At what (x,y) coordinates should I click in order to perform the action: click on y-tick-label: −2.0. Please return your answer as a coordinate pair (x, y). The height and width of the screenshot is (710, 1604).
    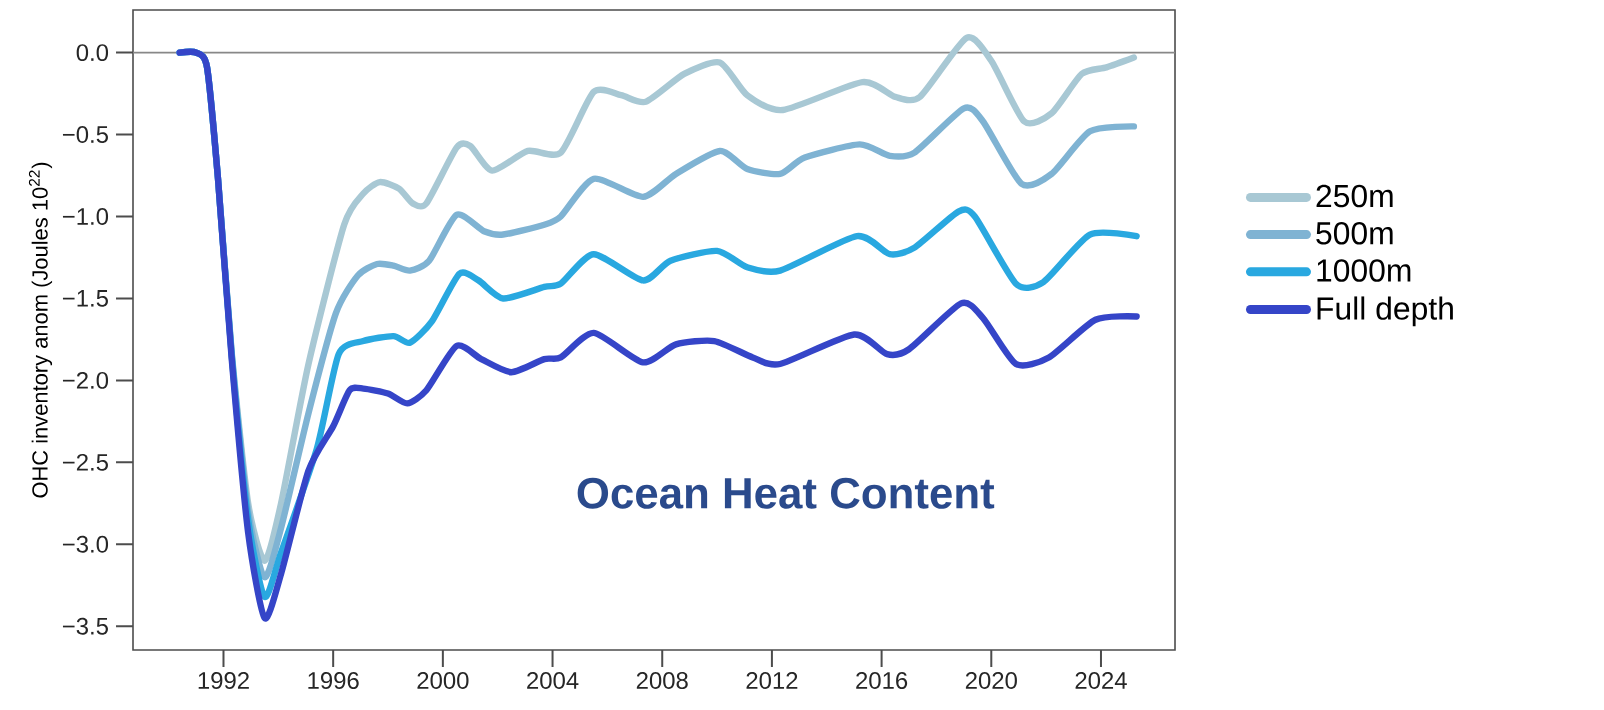
    Looking at the image, I should click on (85, 380).